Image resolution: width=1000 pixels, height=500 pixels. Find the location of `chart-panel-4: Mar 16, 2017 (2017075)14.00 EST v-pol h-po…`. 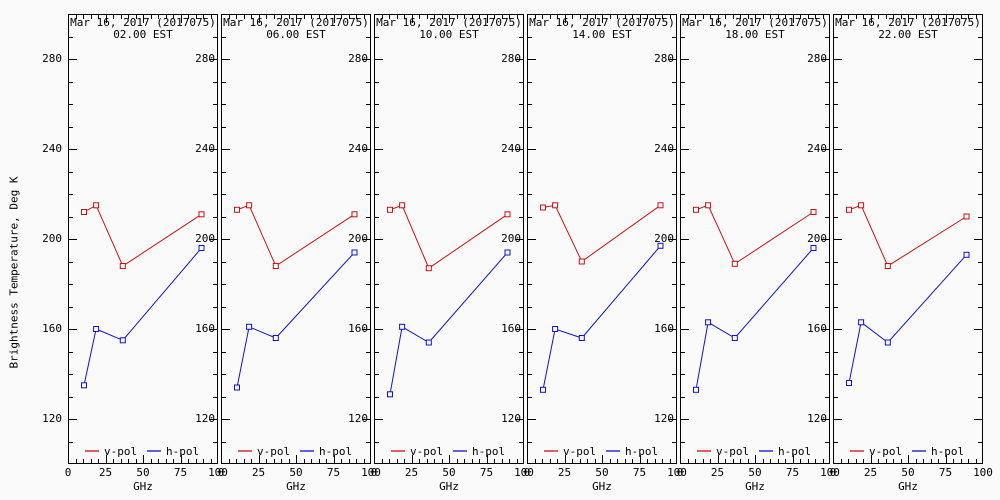

chart-panel-4: Mar 16, 2017 (2017075)14.00 EST v-pol h-po… is located at coordinates (602, 239).